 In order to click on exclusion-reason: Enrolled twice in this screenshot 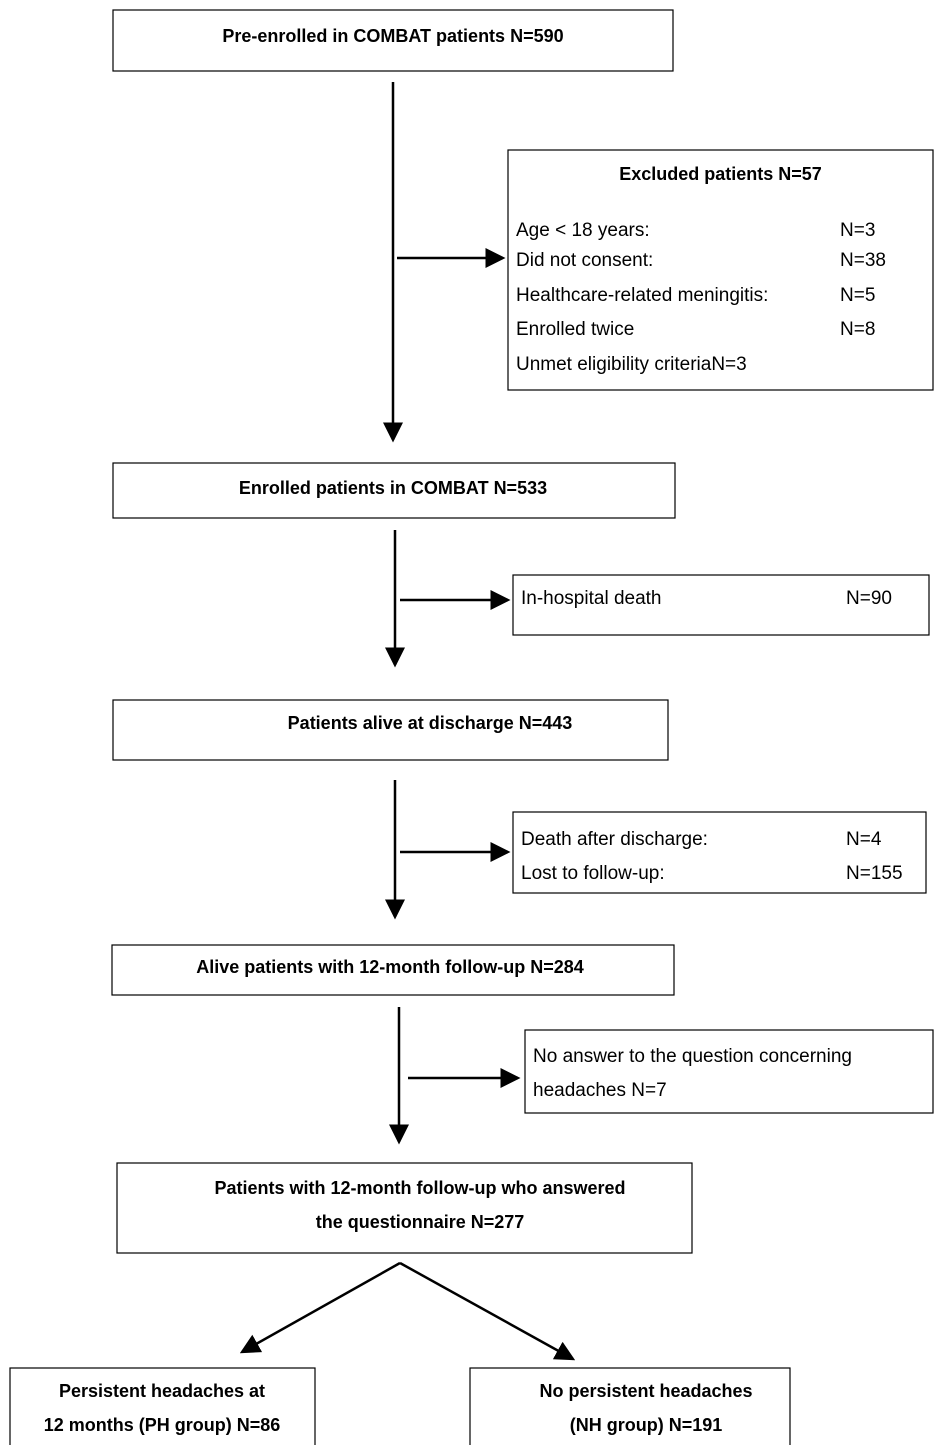, I will do `click(575, 329)`.